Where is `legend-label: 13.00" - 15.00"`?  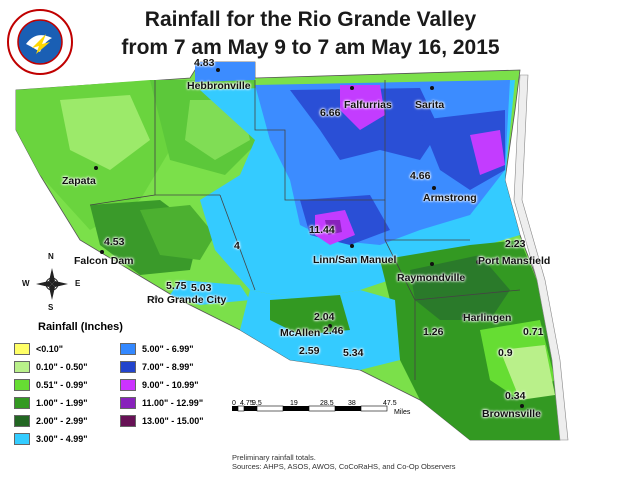
legend-label: 13.00" - 15.00" is located at coordinates (173, 421).